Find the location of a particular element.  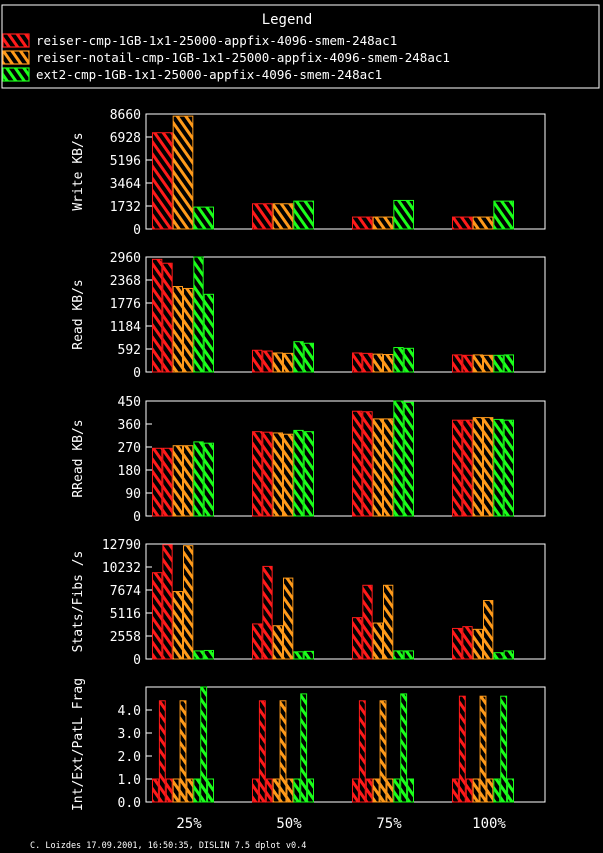

y-tick-label: 0.0 is located at coordinates (129, 803).